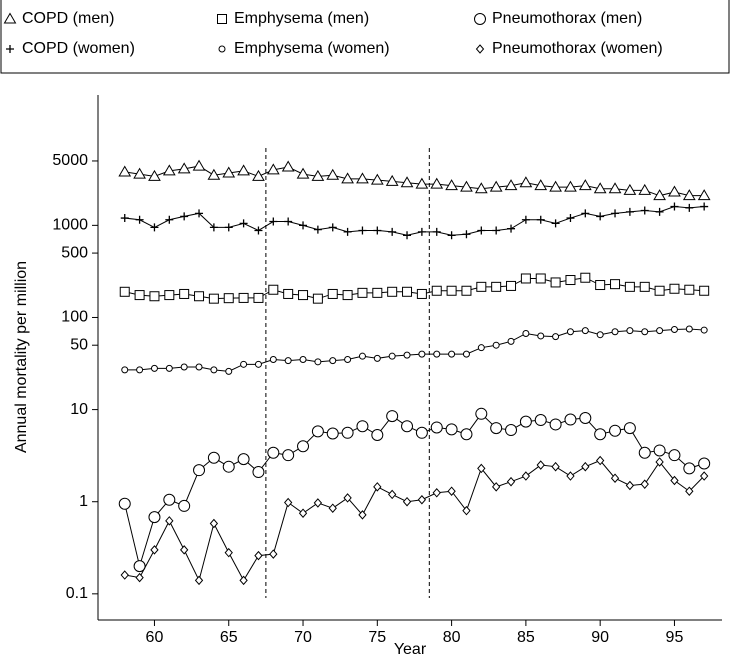 Image resolution: width=731 pixels, height=664 pixels. What do you see at coordinates (68, 18) in the screenshot?
I see `legend-label: COPD (men)` at bounding box center [68, 18].